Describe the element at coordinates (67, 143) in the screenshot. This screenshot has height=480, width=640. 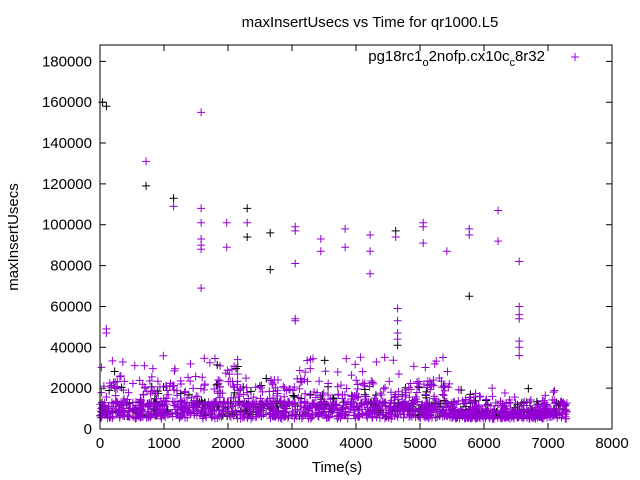
I see `y-tick-label: 140000` at that location.